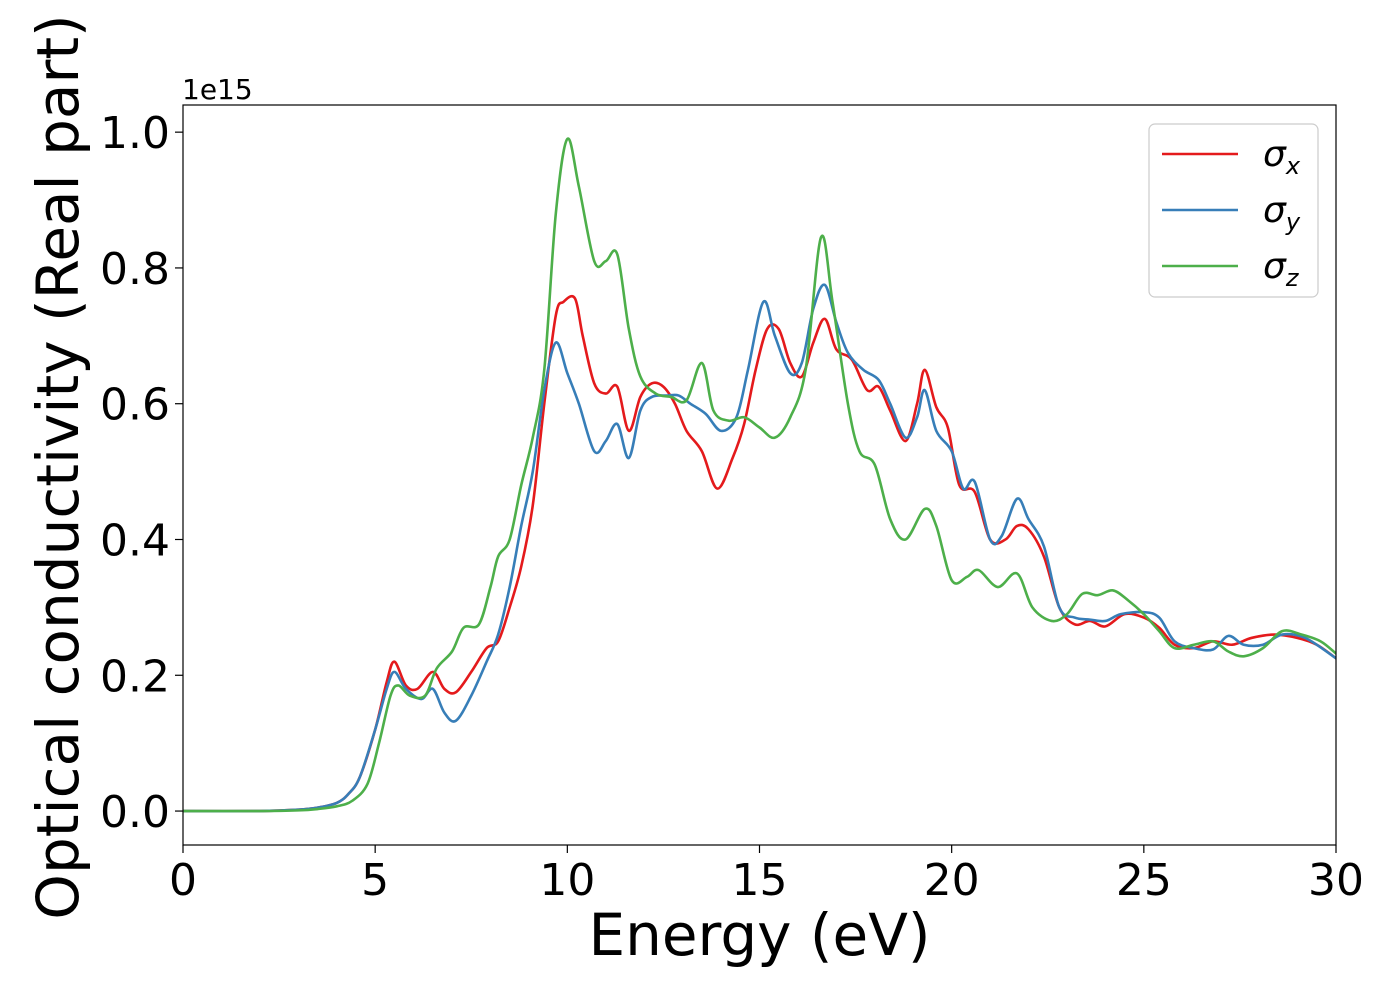 The image size is (1400, 1000). I want to click on y-tick-label: 0.4, so click(135, 540).